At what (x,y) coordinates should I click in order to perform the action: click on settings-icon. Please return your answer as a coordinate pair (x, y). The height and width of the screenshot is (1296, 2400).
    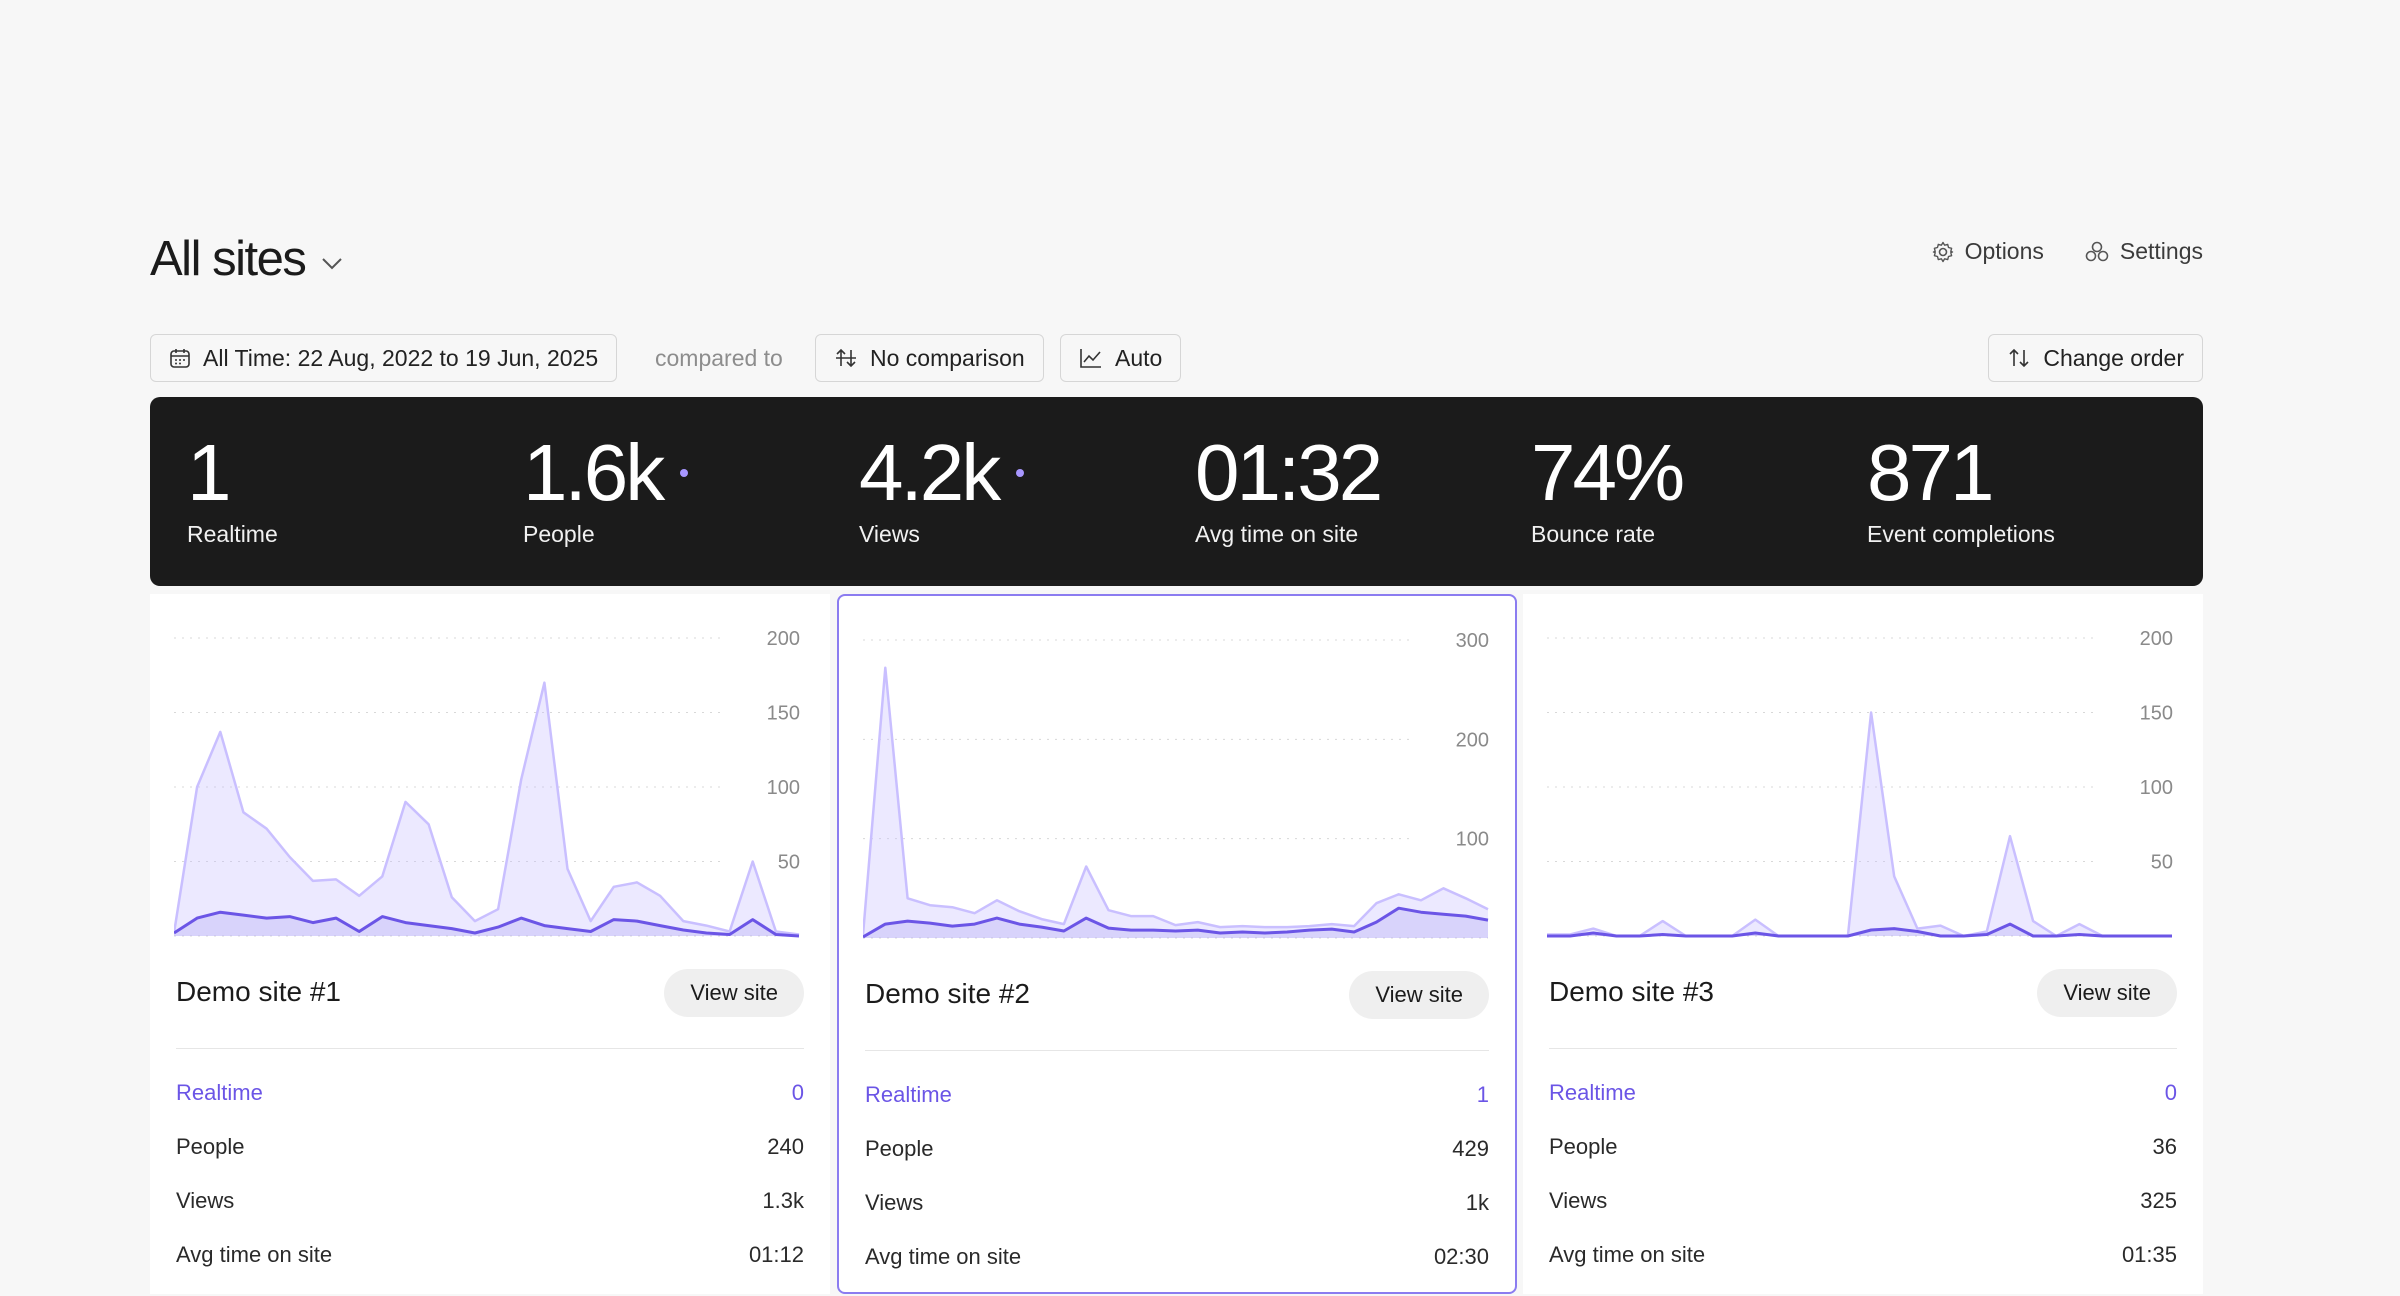
    Looking at the image, I should click on (2097, 251).